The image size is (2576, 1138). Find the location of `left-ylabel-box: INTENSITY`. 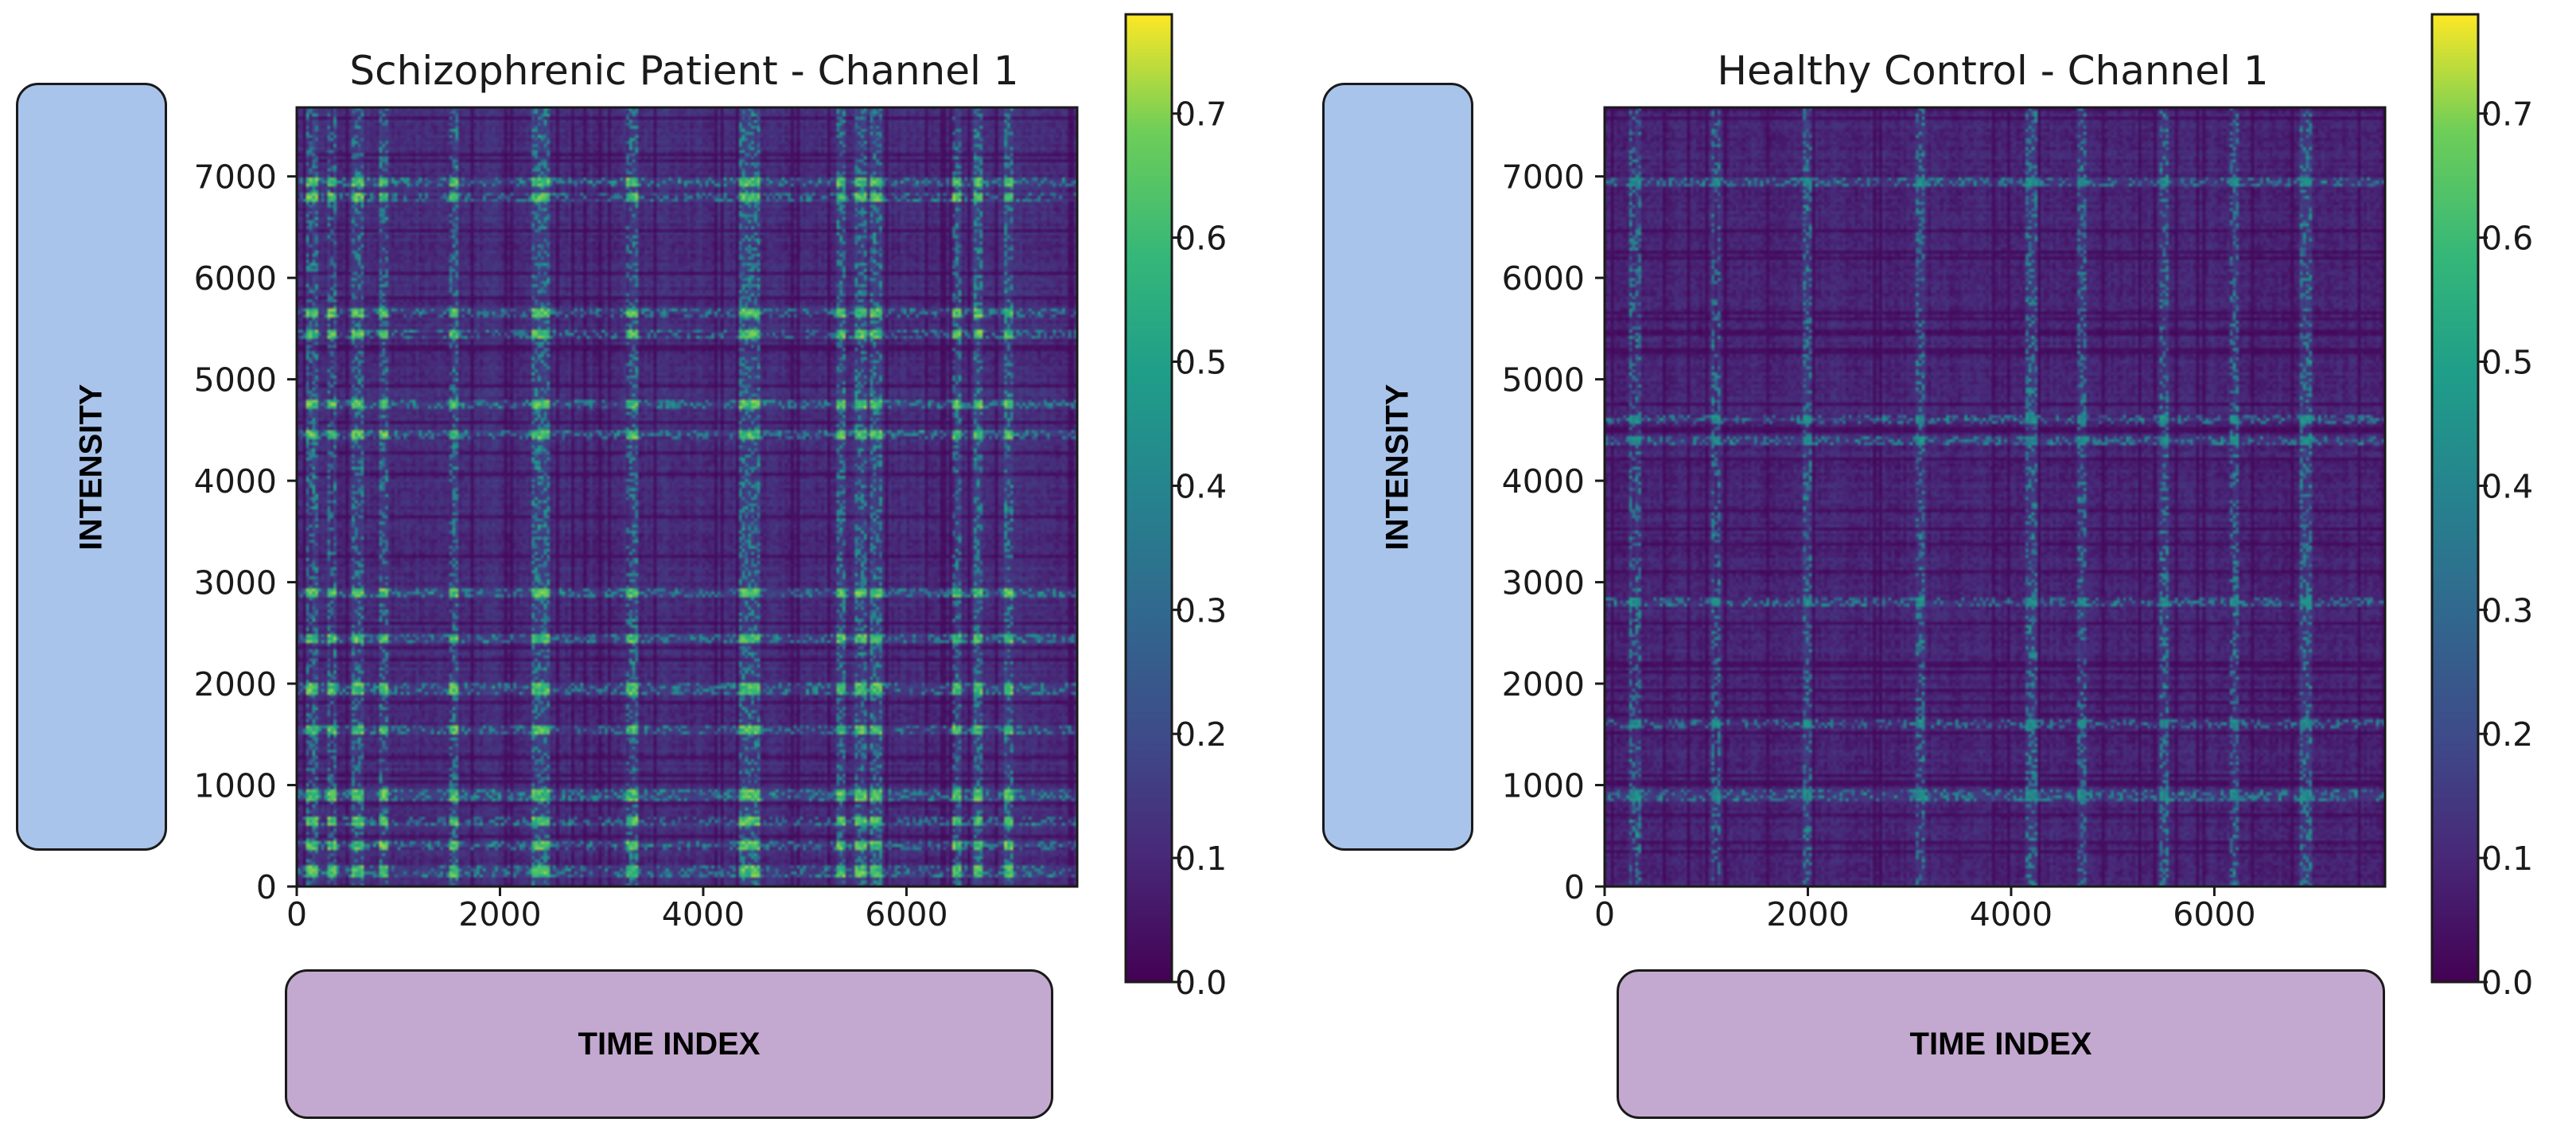

left-ylabel-box: INTENSITY is located at coordinates (92, 467).